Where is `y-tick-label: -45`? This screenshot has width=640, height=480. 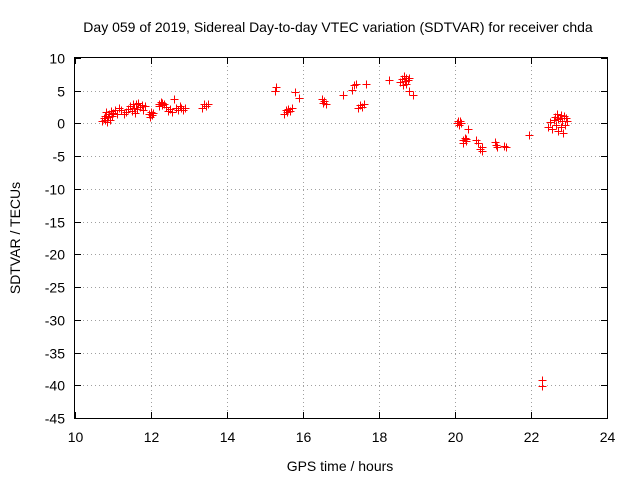
y-tick-label: -45 is located at coordinates (55, 419).